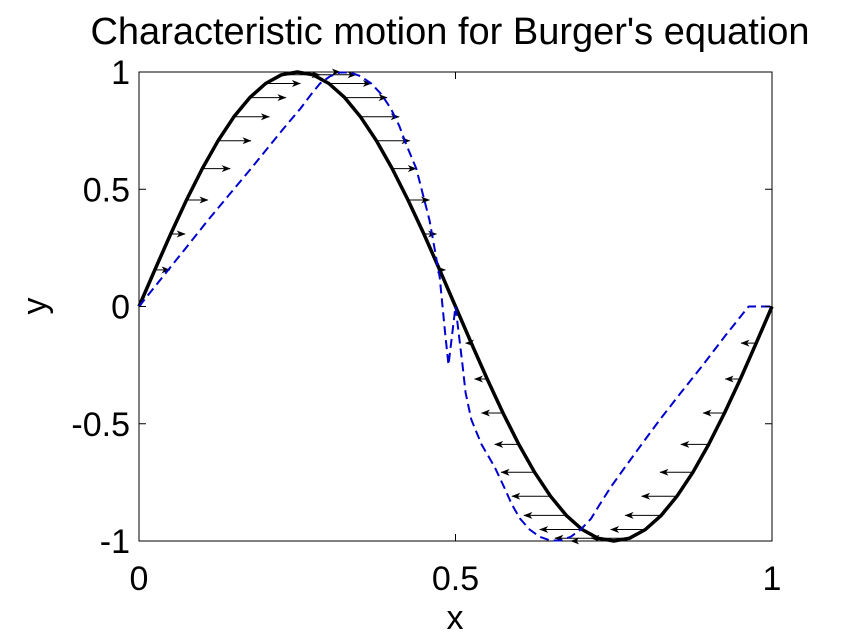 The height and width of the screenshot is (640, 853). Describe the element at coordinates (455, 618) in the screenshot. I see `x-axis-label: x` at that location.